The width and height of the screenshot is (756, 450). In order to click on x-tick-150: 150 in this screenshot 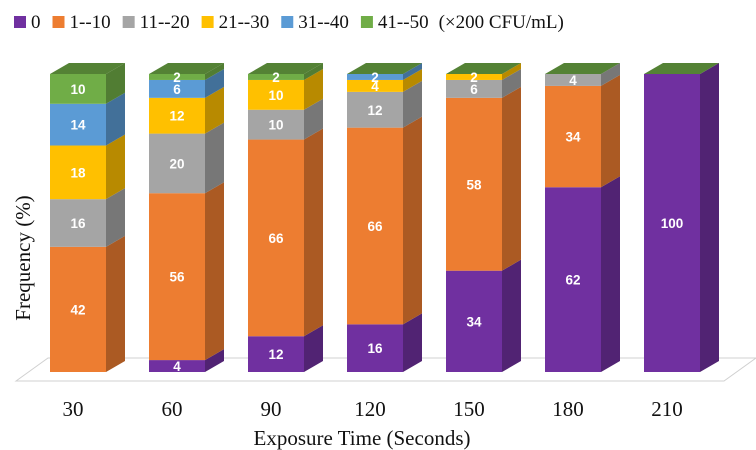, I will do `click(469, 409)`.